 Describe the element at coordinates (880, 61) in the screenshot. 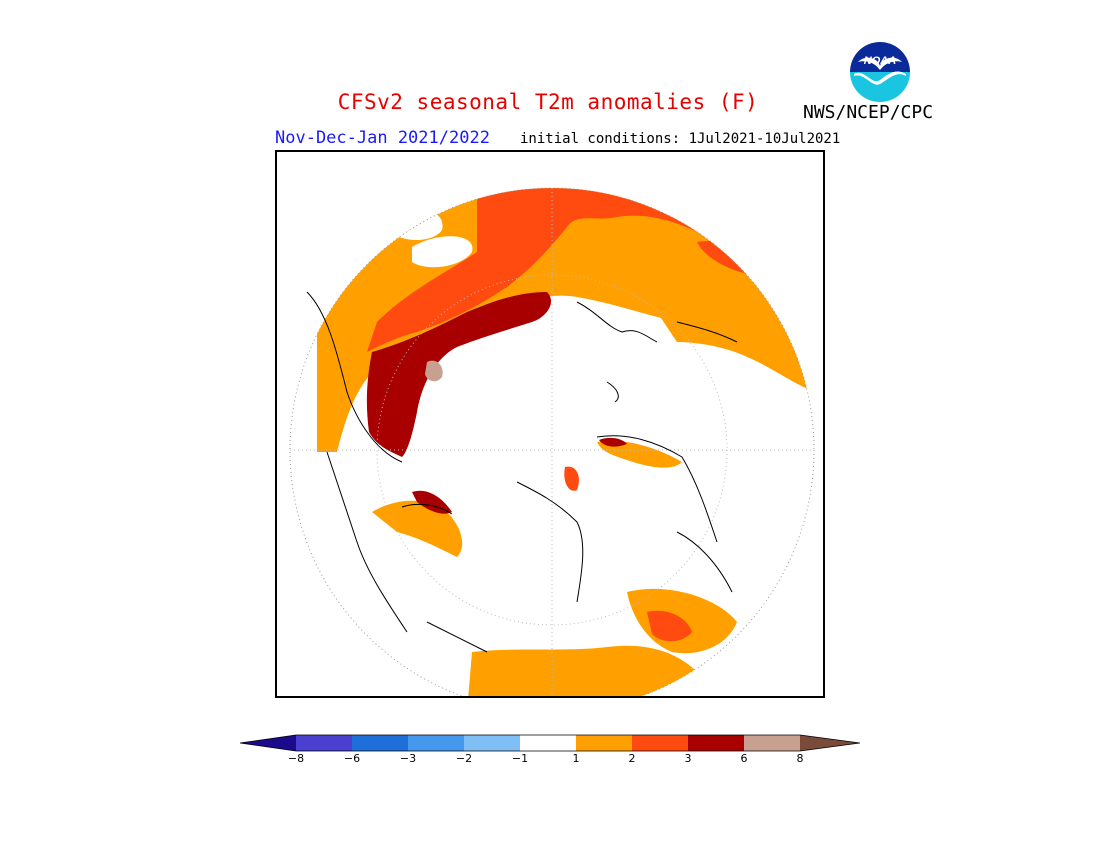

I see `logo-text: NOAA` at that location.